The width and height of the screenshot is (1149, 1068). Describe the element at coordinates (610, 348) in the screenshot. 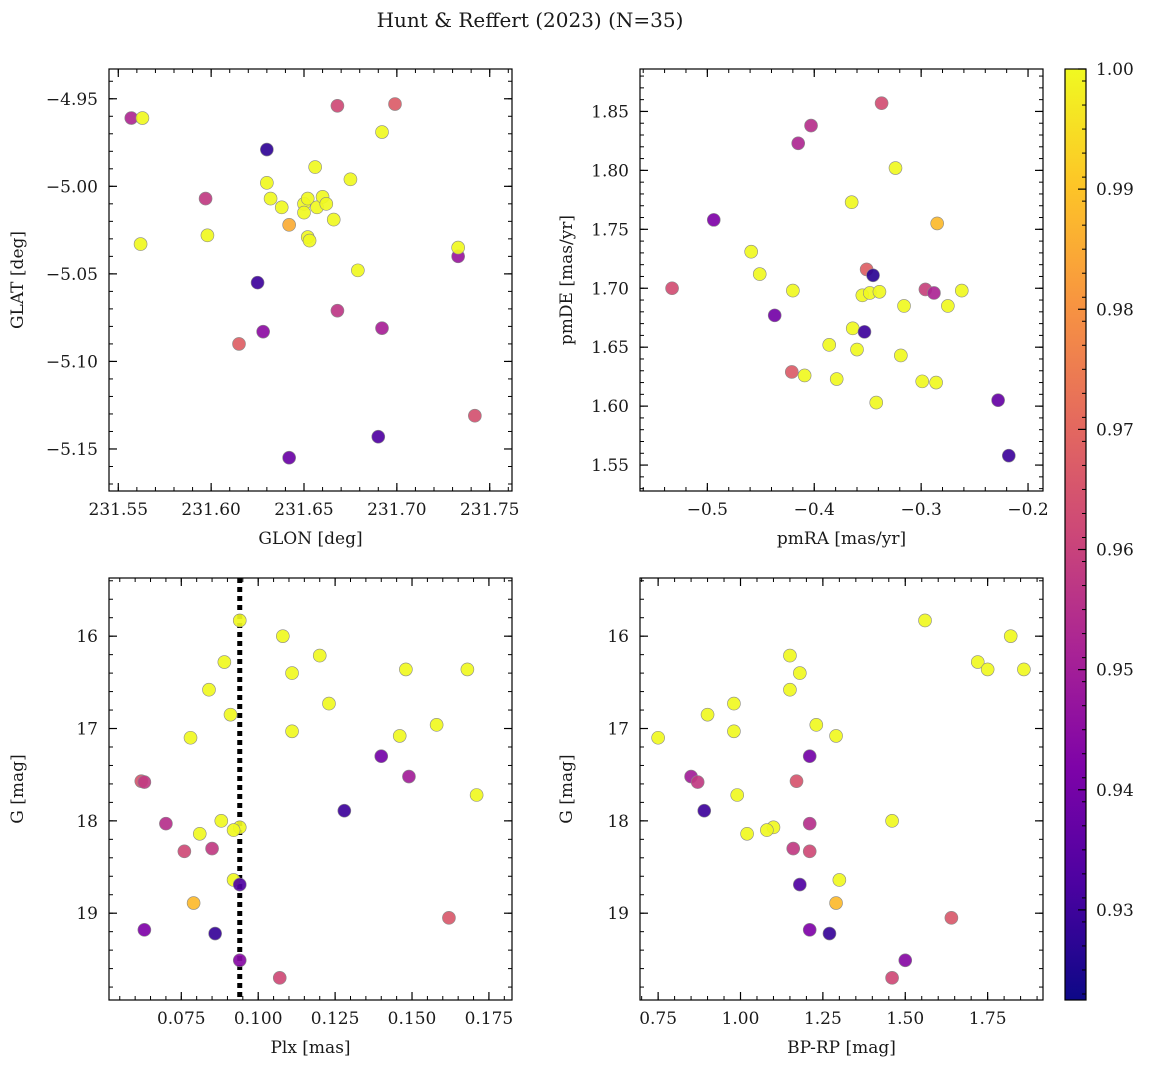

I see `y-tick-label: 1.65` at that location.